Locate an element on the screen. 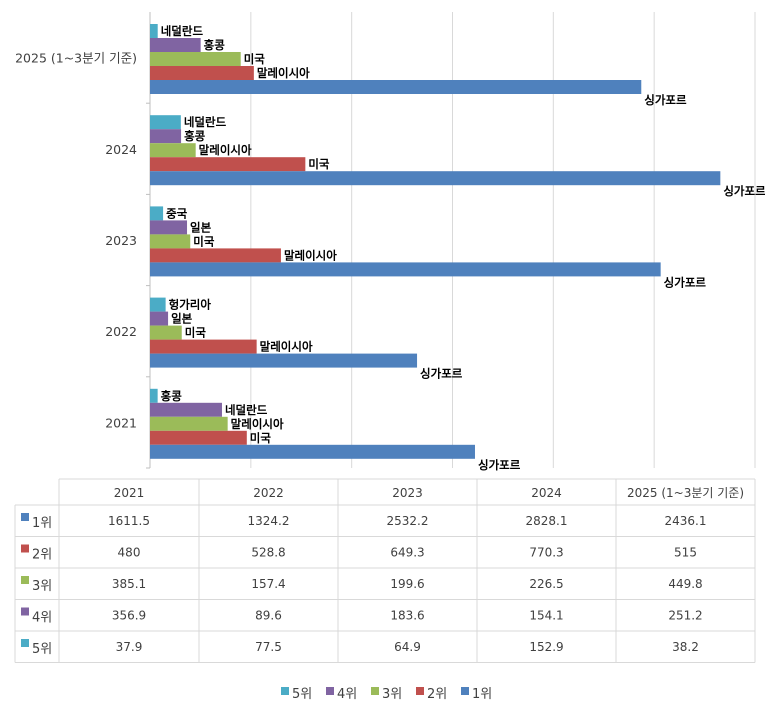 The width and height of the screenshot is (765, 707). legend-label: 4위 is located at coordinates (347, 694).